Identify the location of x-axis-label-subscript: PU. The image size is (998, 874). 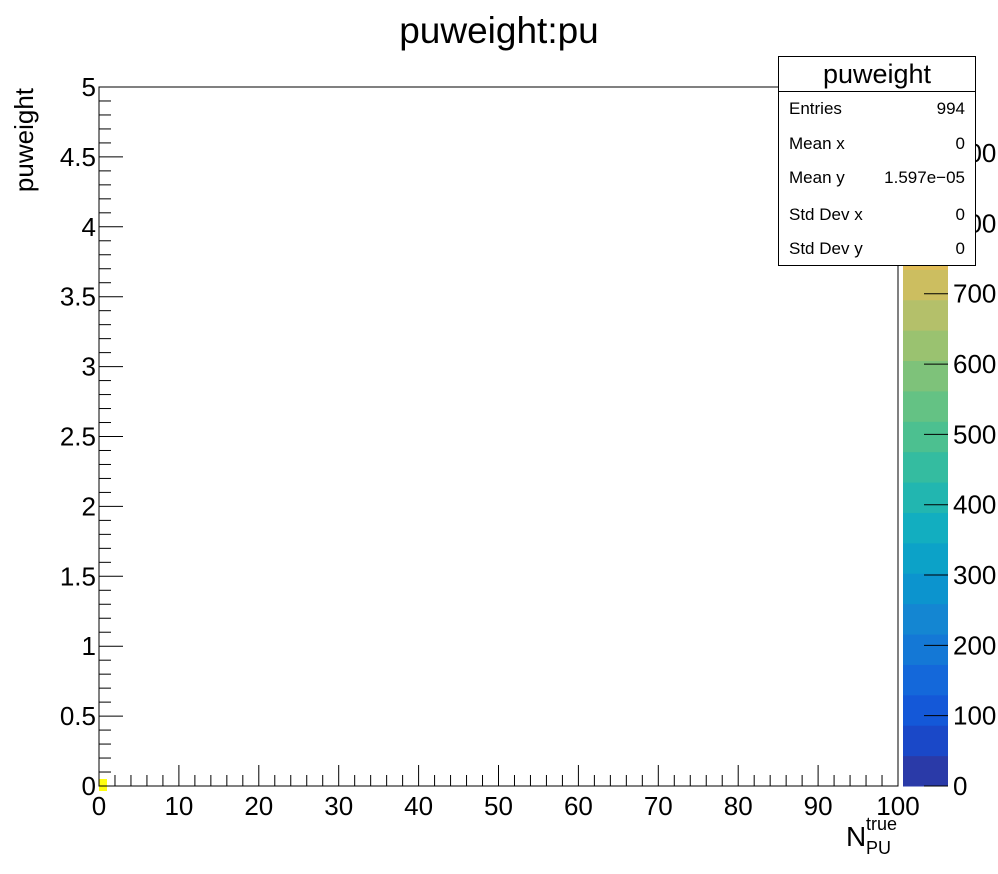
(878, 848).